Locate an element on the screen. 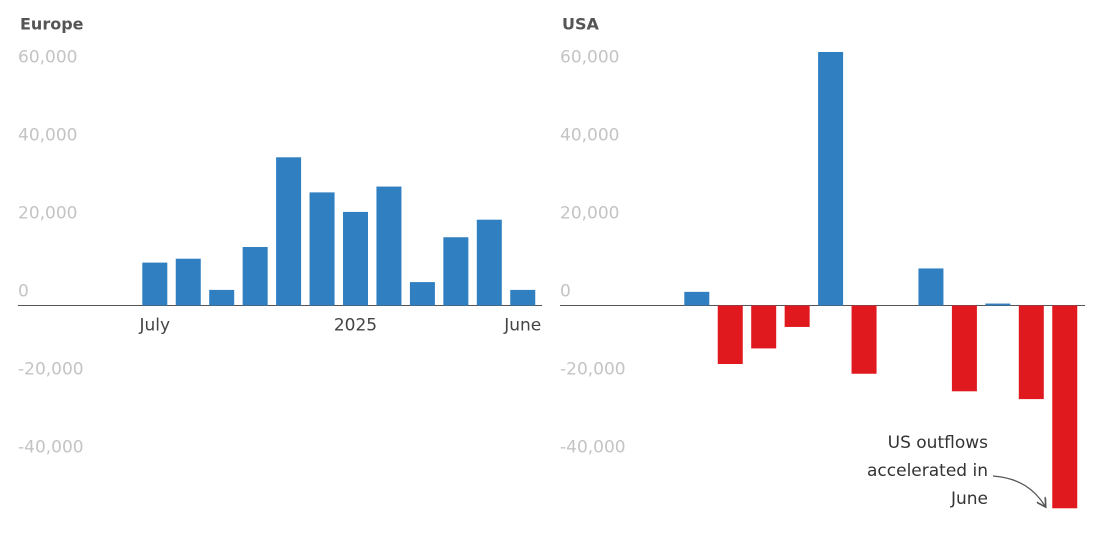 The height and width of the screenshot is (543, 1107). annotation-arrow is located at coordinates (1018, 490).